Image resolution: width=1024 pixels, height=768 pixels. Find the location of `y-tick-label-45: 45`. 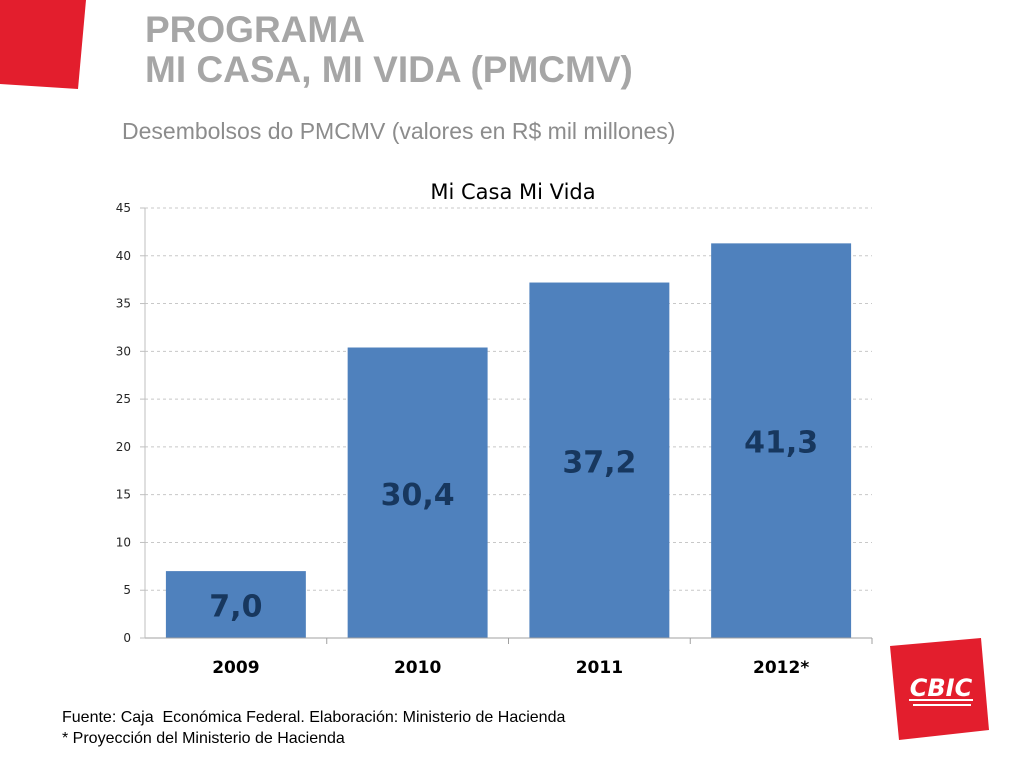

y-tick-label-45: 45 is located at coordinates (123, 208).